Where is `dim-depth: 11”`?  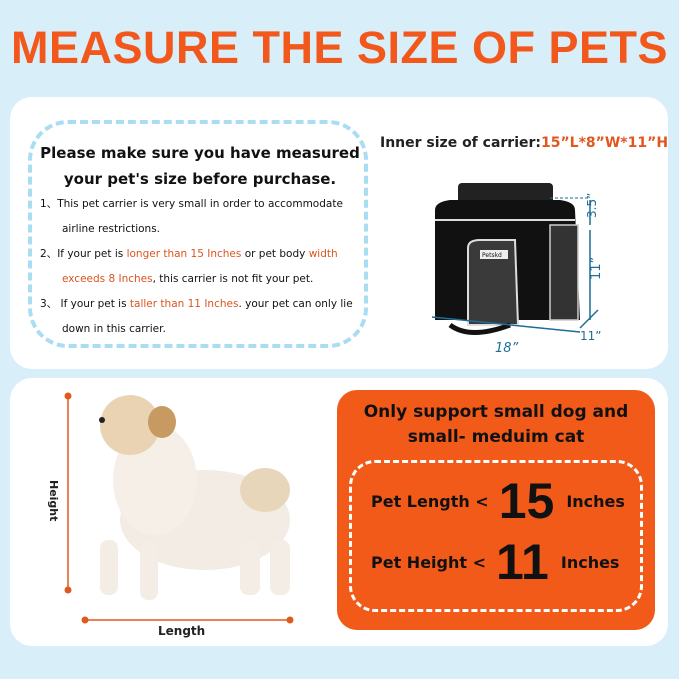
dim-depth: 11” is located at coordinates (591, 336).